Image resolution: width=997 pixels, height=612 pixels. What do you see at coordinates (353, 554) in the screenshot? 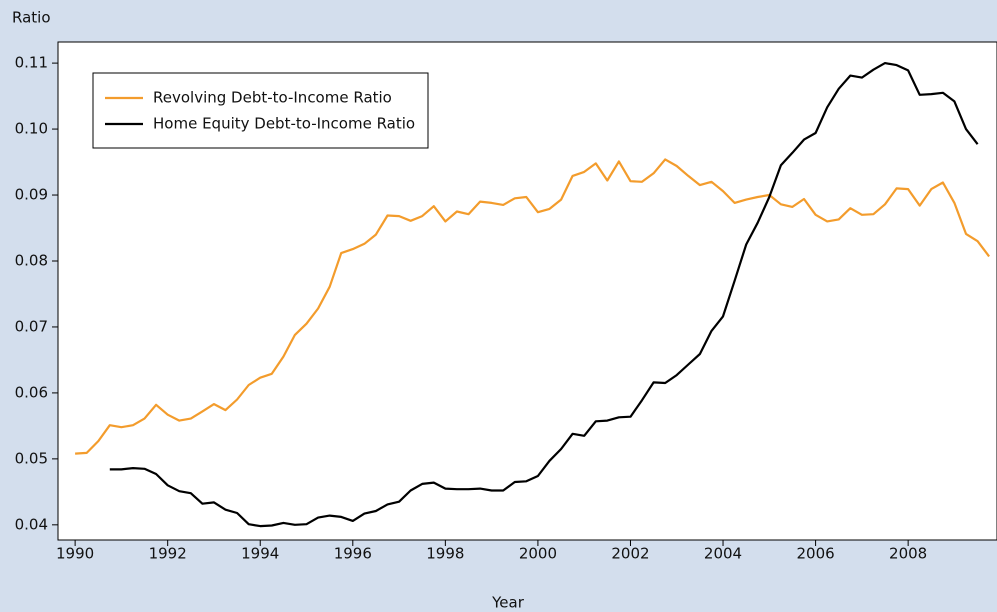
I see `x-tick-label: 1996` at bounding box center [353, 554].